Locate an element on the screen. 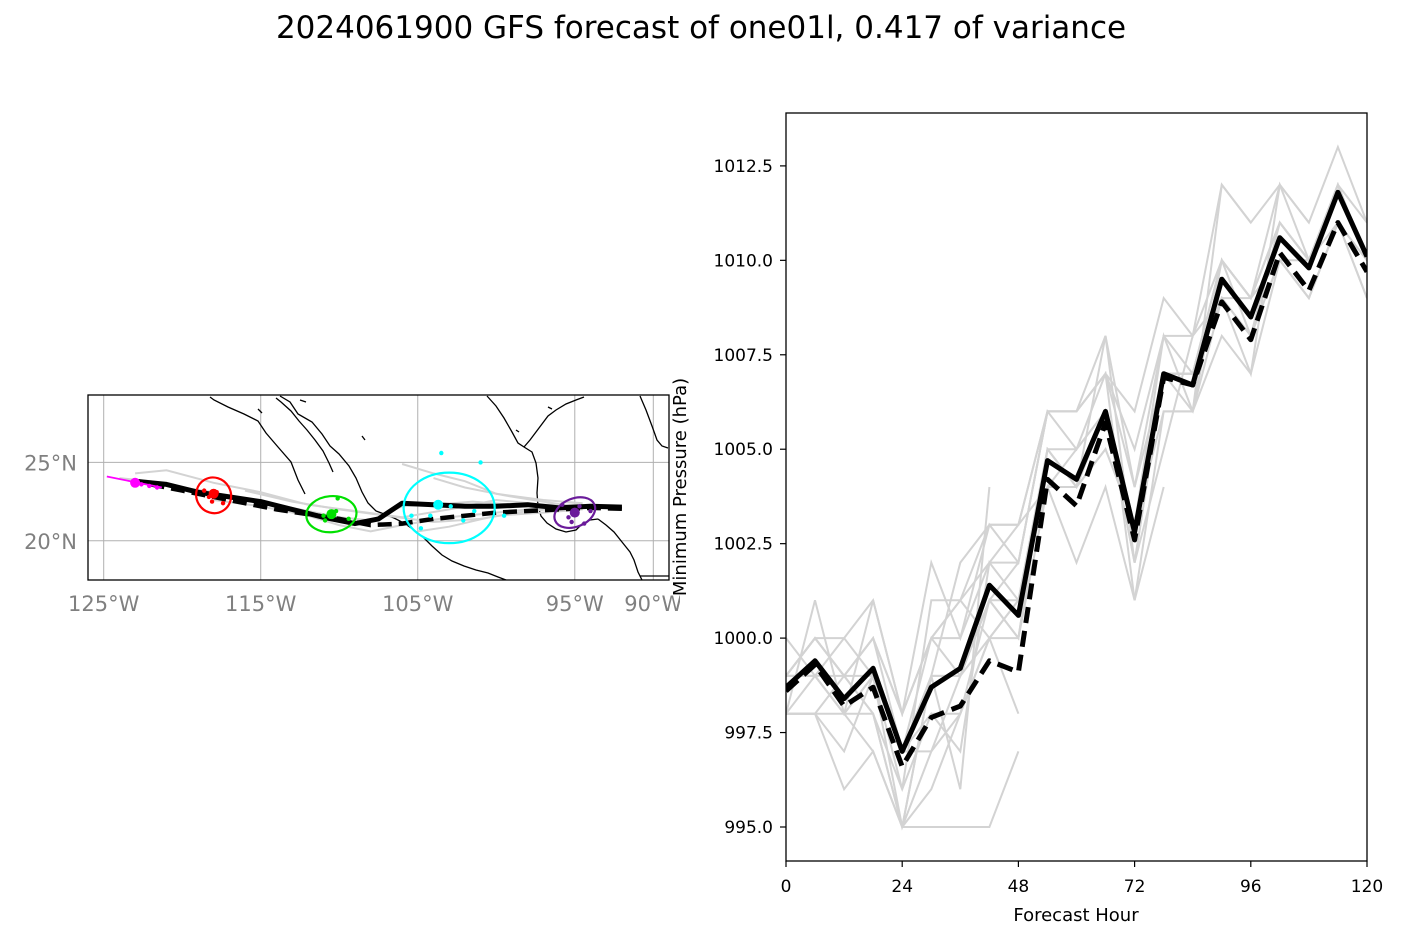 The image size is (1402, 941). coastline-texas-gulf is located at coordinates (542, 464).